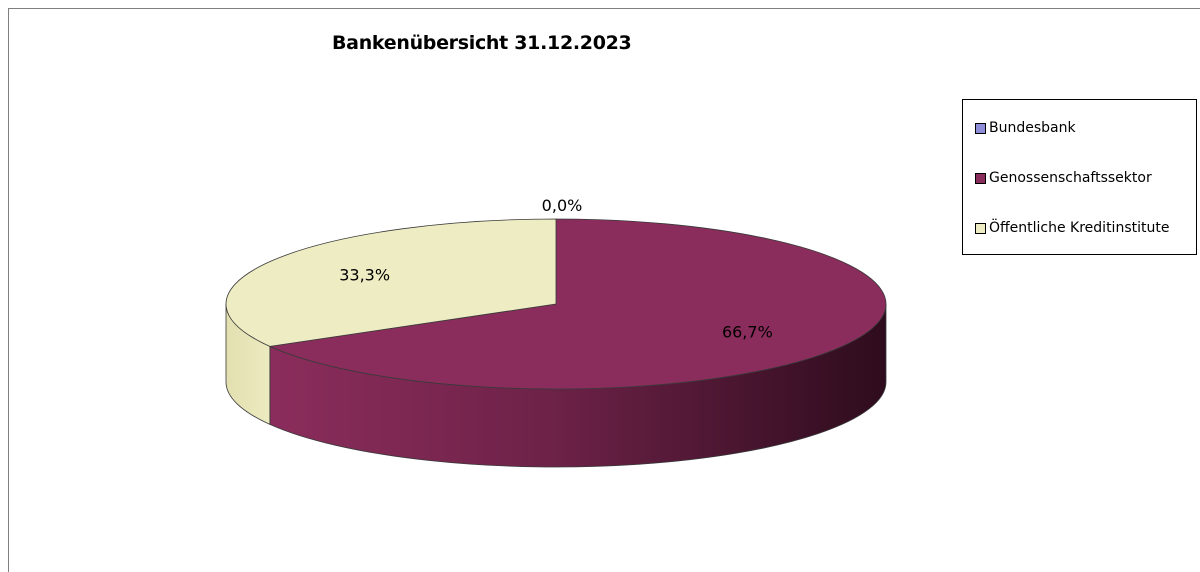 The width and height of the screenshot is (1200, 572). Describe the element at coordinates (562, 205) in the screenshot. I see `data-label-bundesbank: 0,0%` at that location.